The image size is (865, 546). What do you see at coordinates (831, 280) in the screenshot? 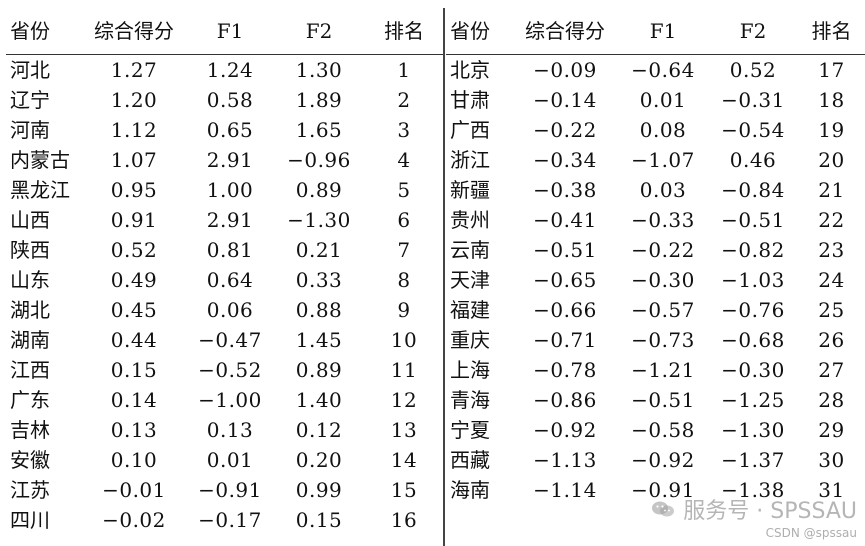
I see `cell-rank: 24` at bounding box center [831, 280].